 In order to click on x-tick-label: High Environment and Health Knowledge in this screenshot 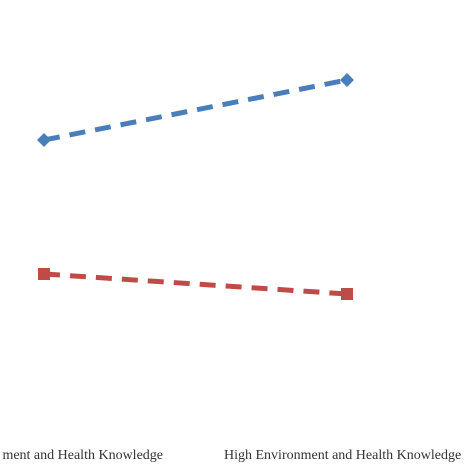, I will do `click(342, 455)`.